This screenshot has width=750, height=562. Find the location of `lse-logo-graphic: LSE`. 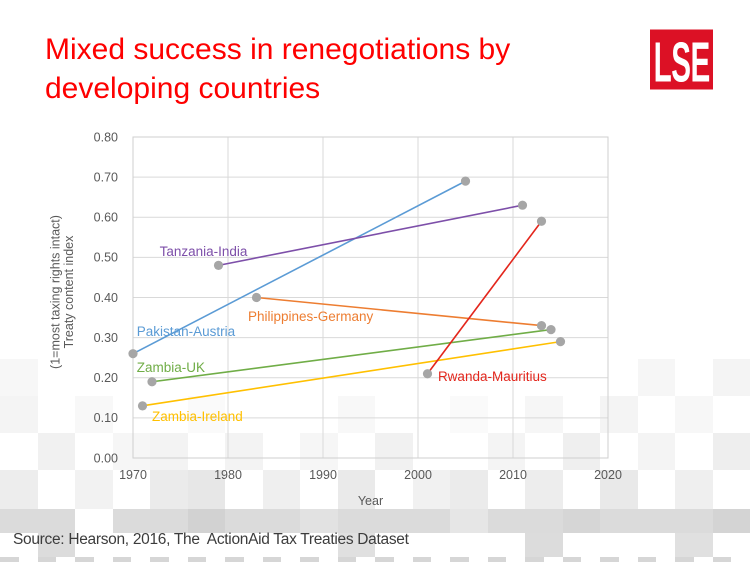

lse-logo-graphic: LSE is located at coordinates (681, 61).